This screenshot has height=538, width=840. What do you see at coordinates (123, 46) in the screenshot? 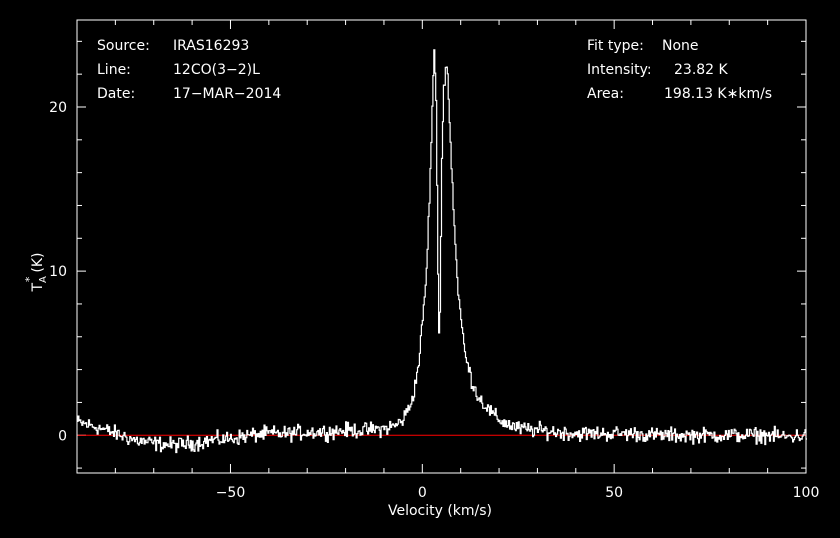
I see `info-source-key: Source:` at bounding box center [123, 46].